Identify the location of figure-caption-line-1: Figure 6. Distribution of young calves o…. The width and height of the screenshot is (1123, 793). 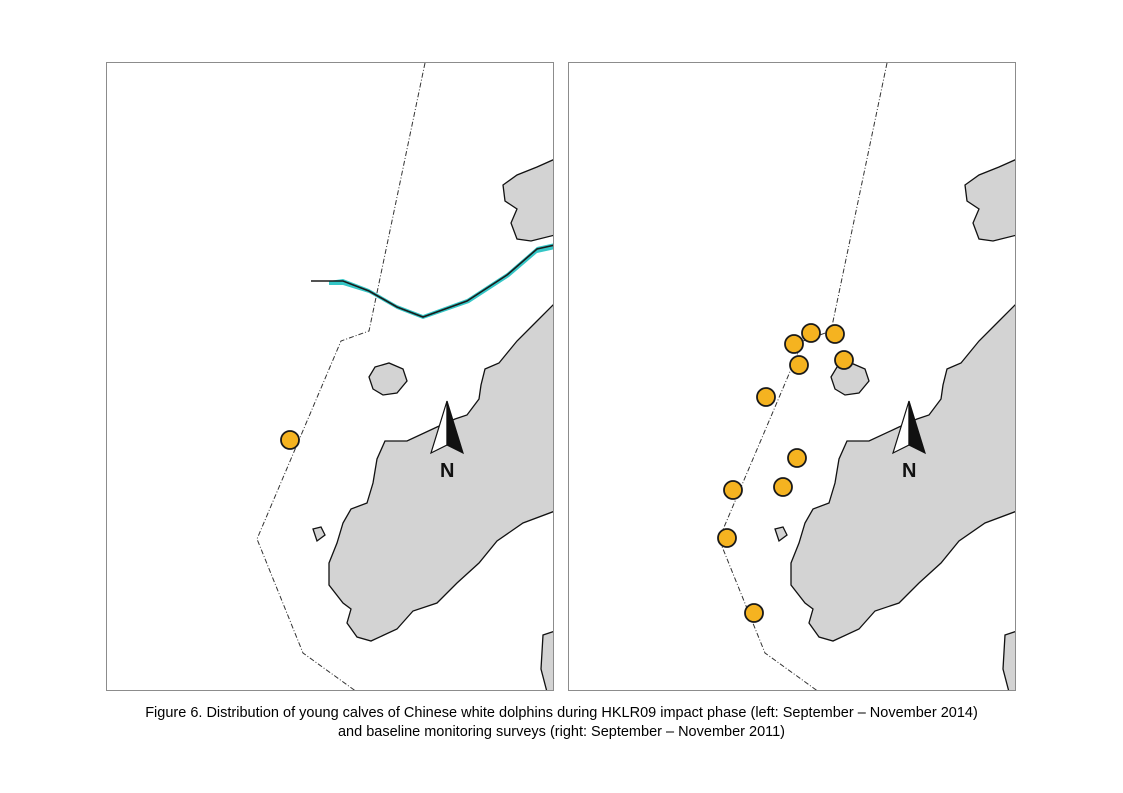
(561, 713).